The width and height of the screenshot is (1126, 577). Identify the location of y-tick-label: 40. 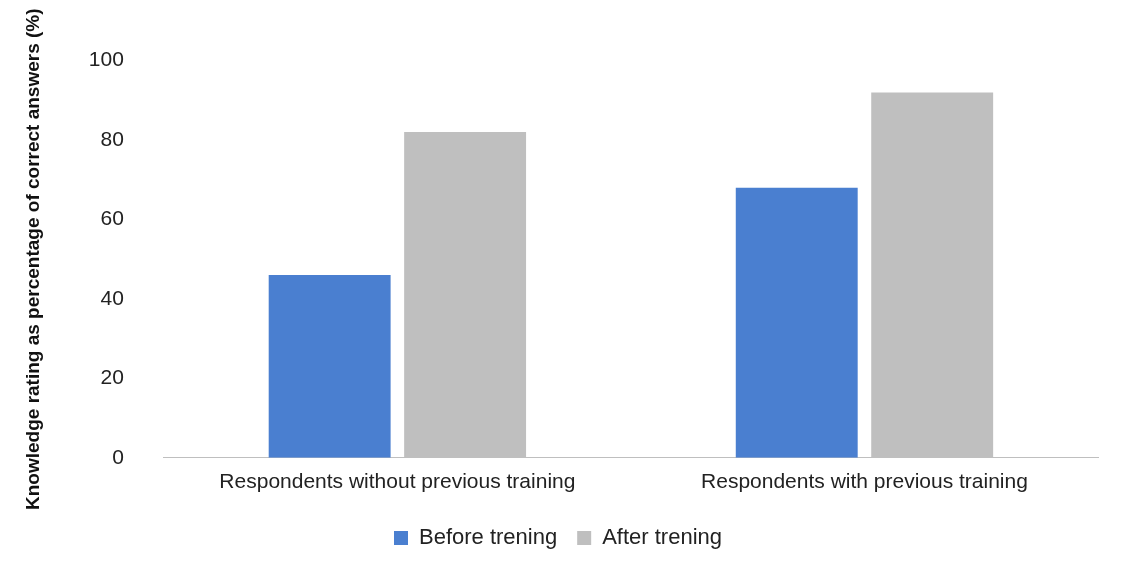
(112, 297).